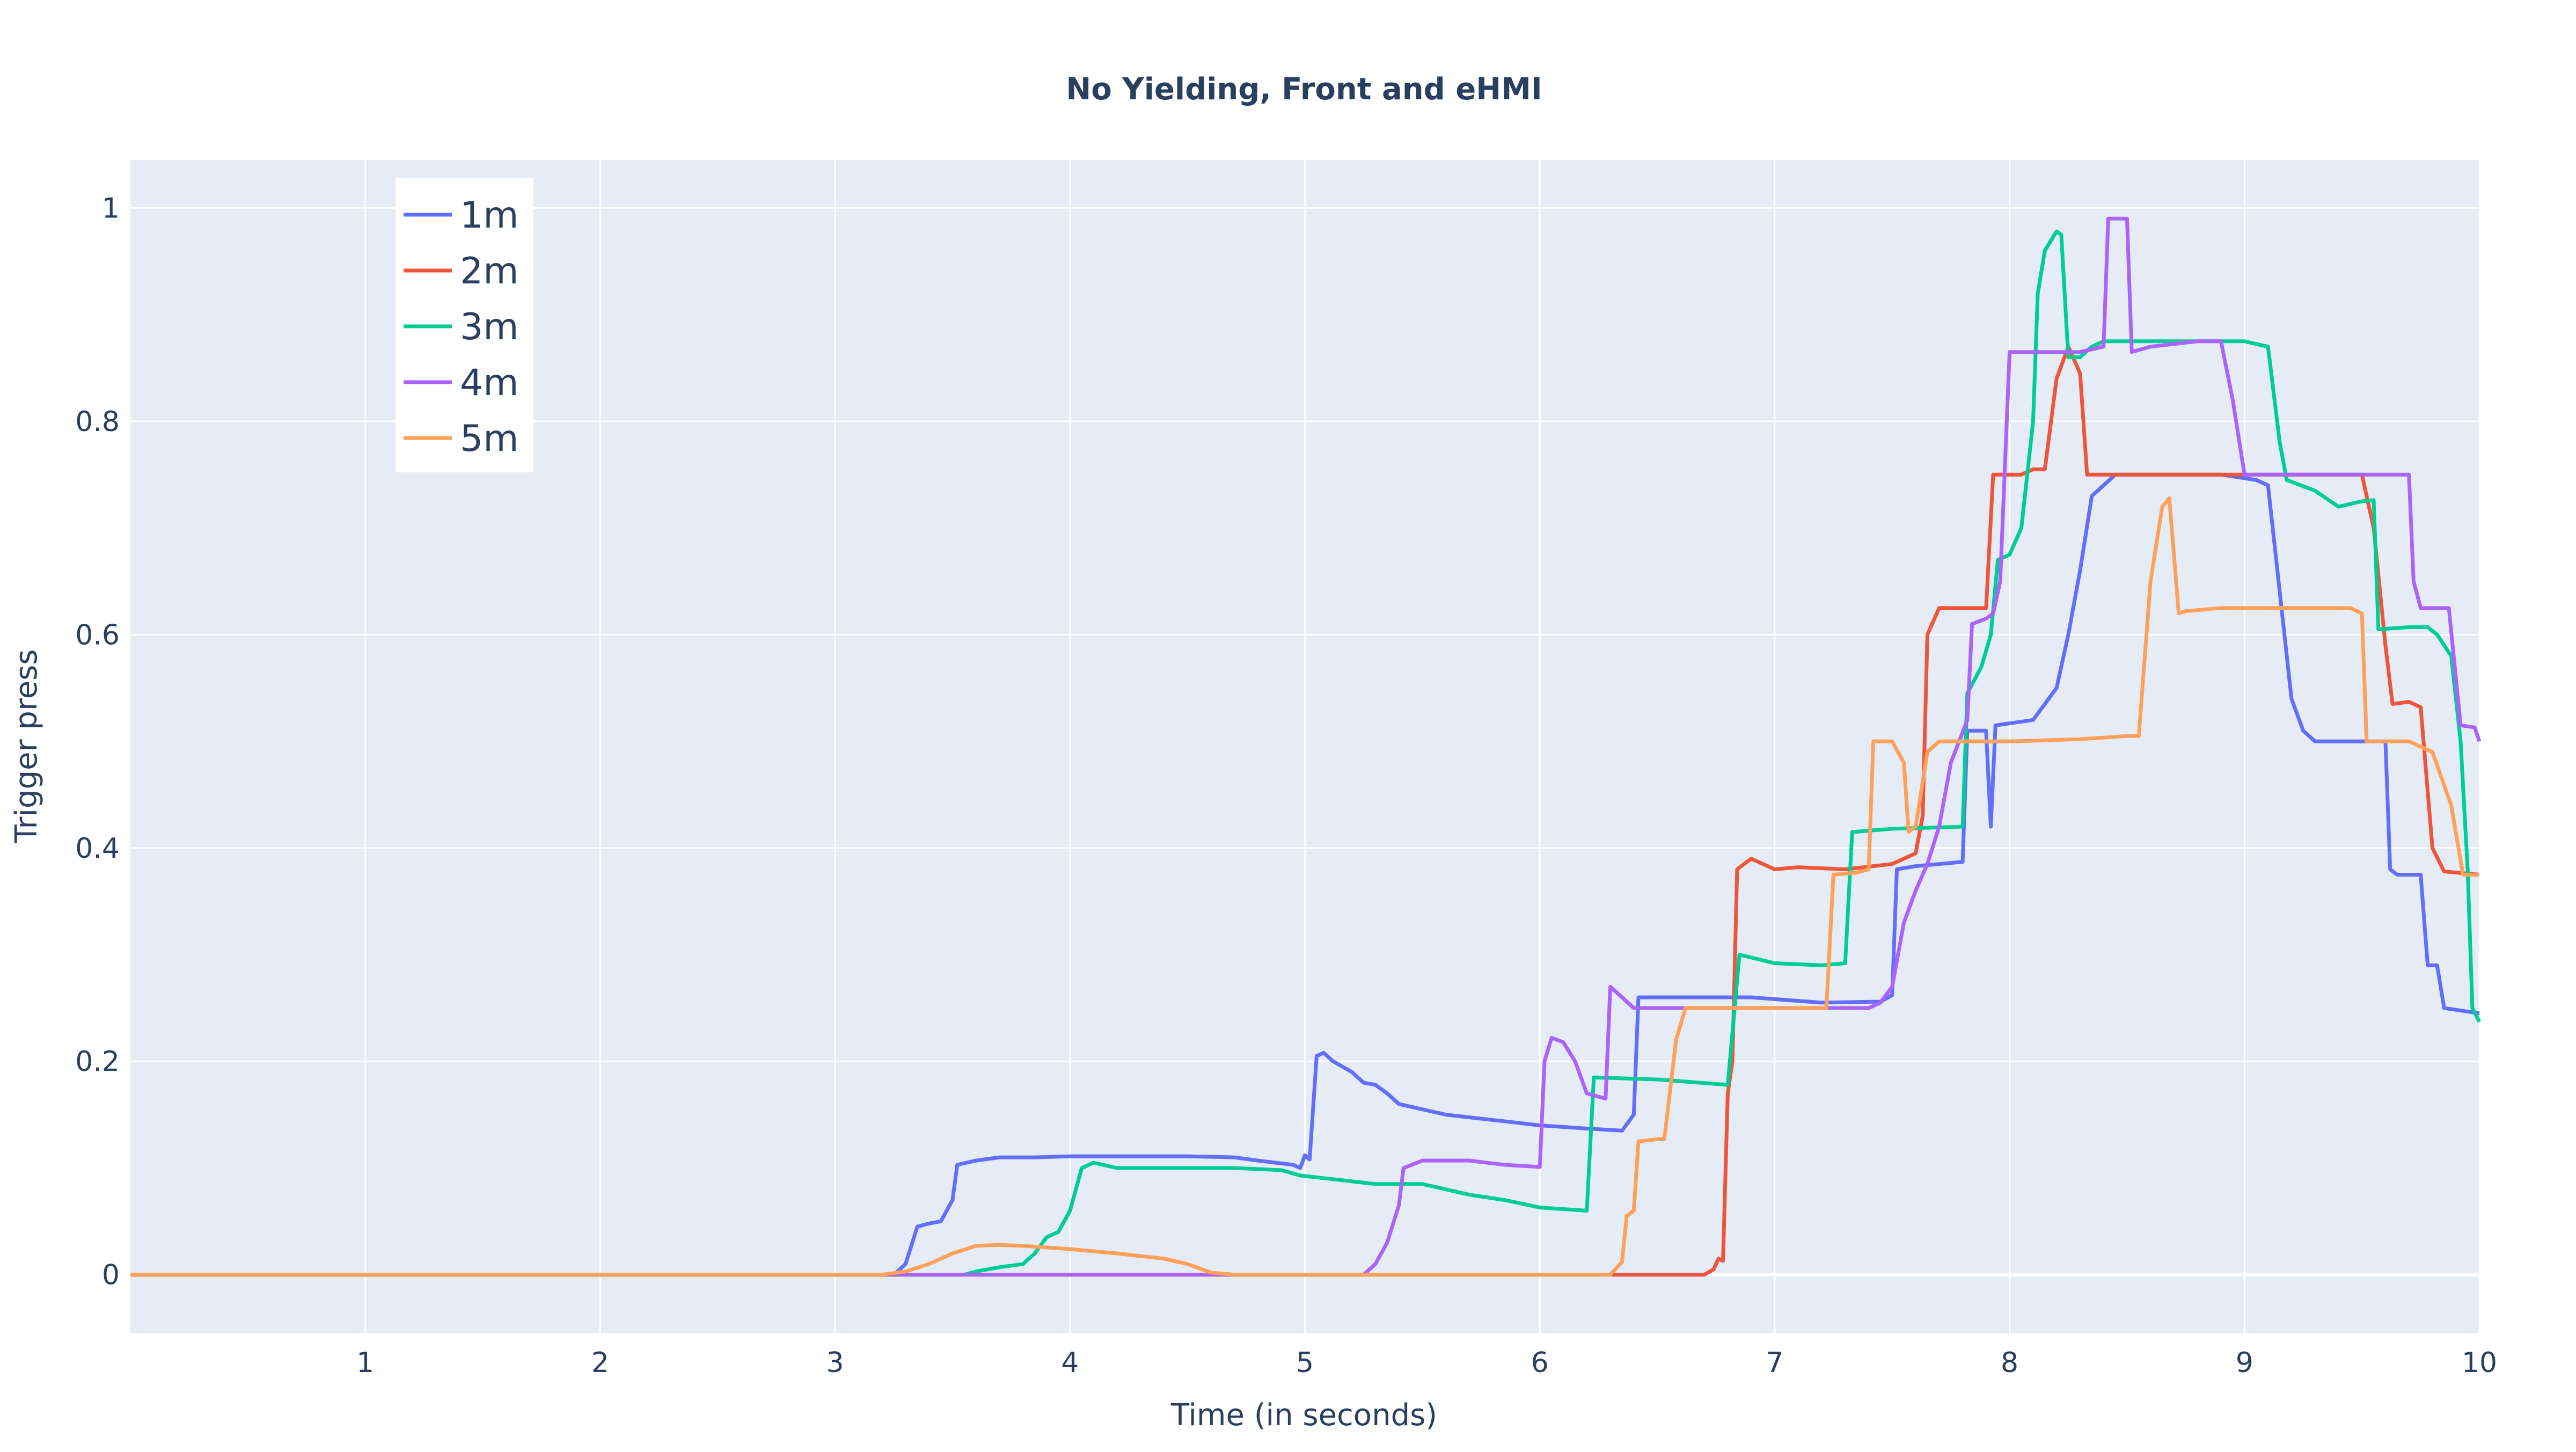 Image resolution: width=2576 pixels, height=1452 pixels. I want to click on legend-item-3m: 3m, so click(461, 327).